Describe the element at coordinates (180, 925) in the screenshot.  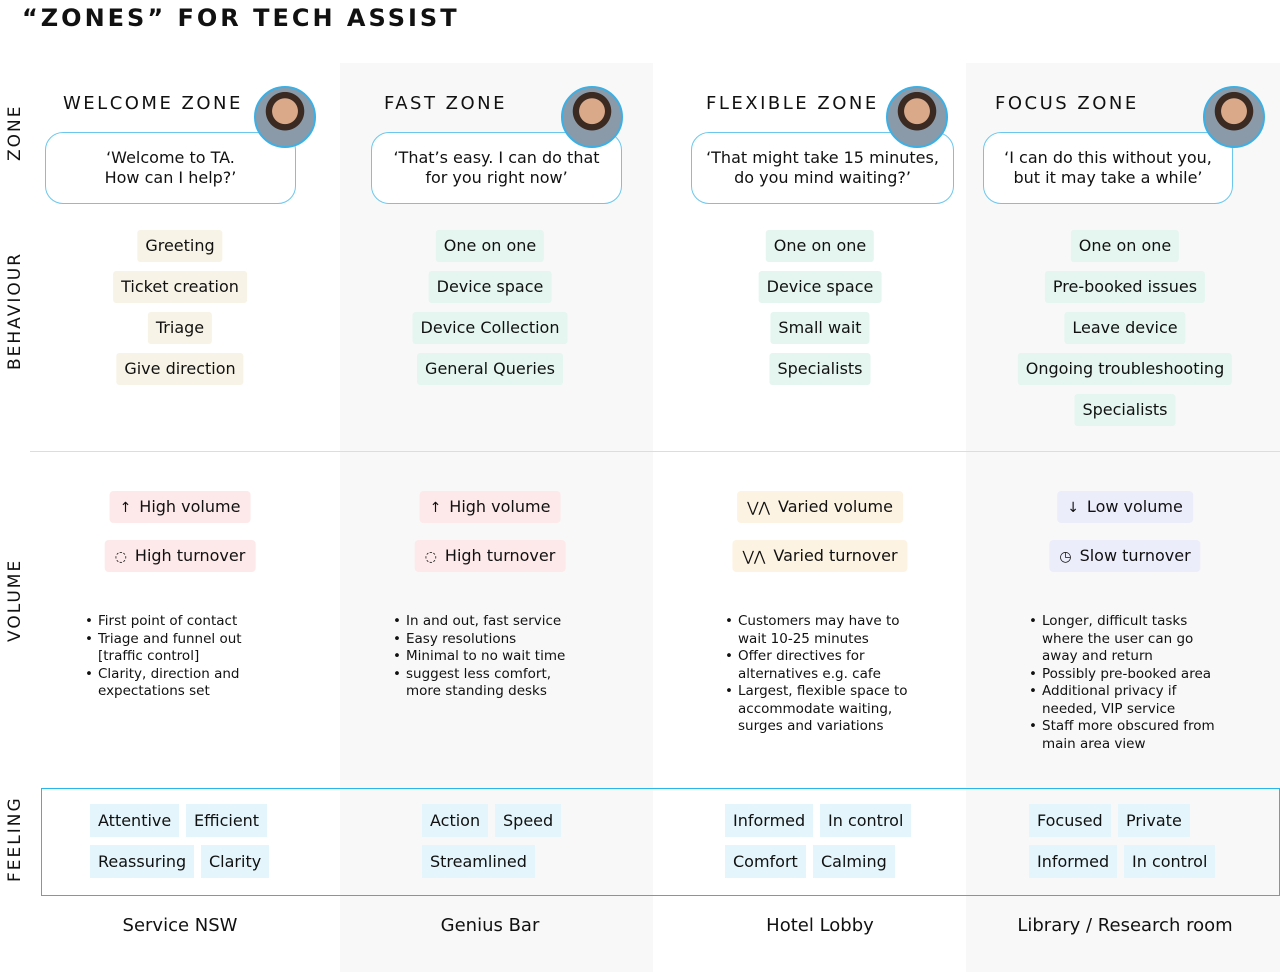
I see `analogy-label: Service NSW` at that location.